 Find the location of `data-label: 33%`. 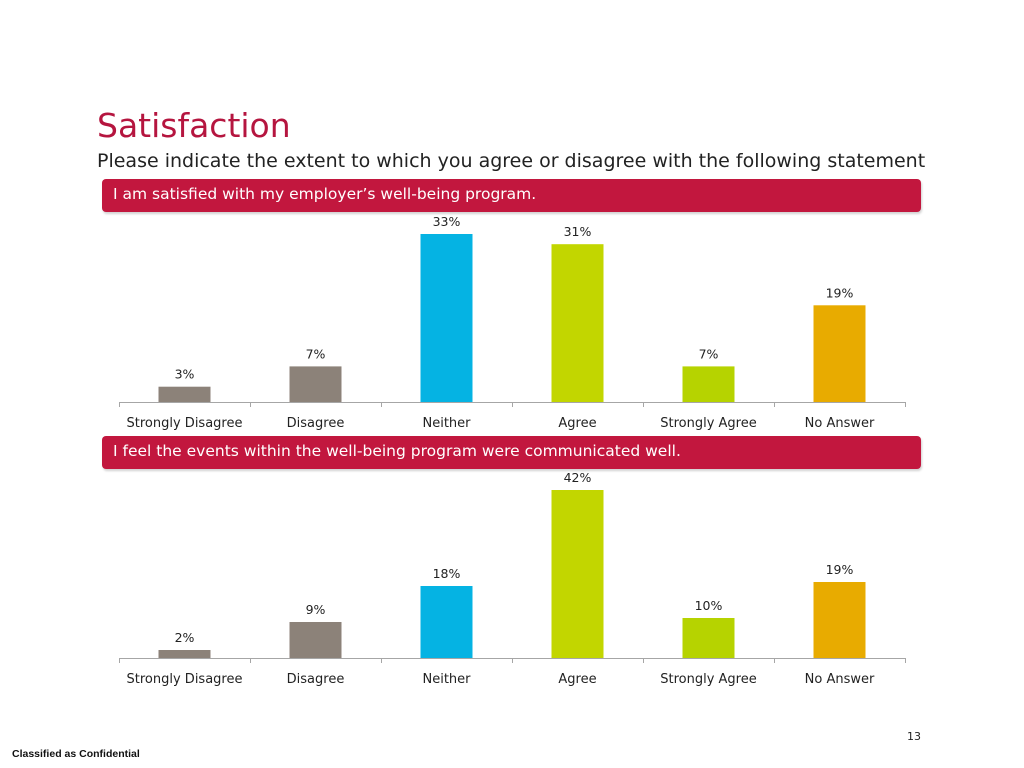

data-label: 33% is located at coordinates (447, 221).